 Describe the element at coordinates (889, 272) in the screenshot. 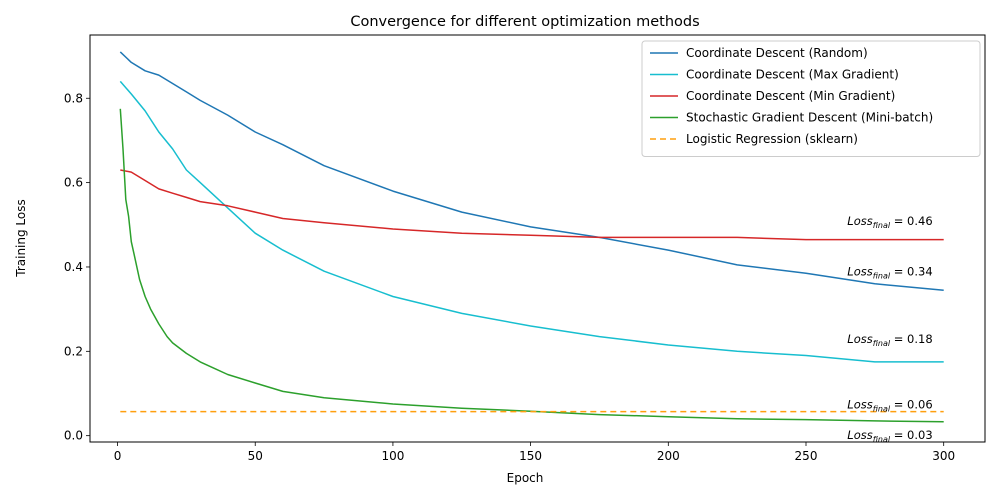

I see `final-loss-annotation: Lossfinal = 0.34` at that location.